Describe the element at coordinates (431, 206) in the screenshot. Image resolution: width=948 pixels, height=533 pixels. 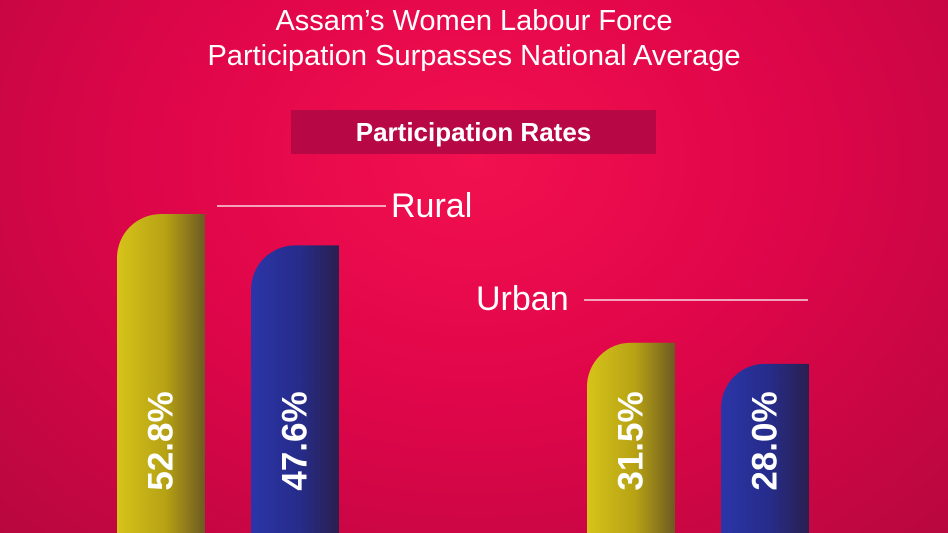
I see `group-label-rural: Rural` at that location.